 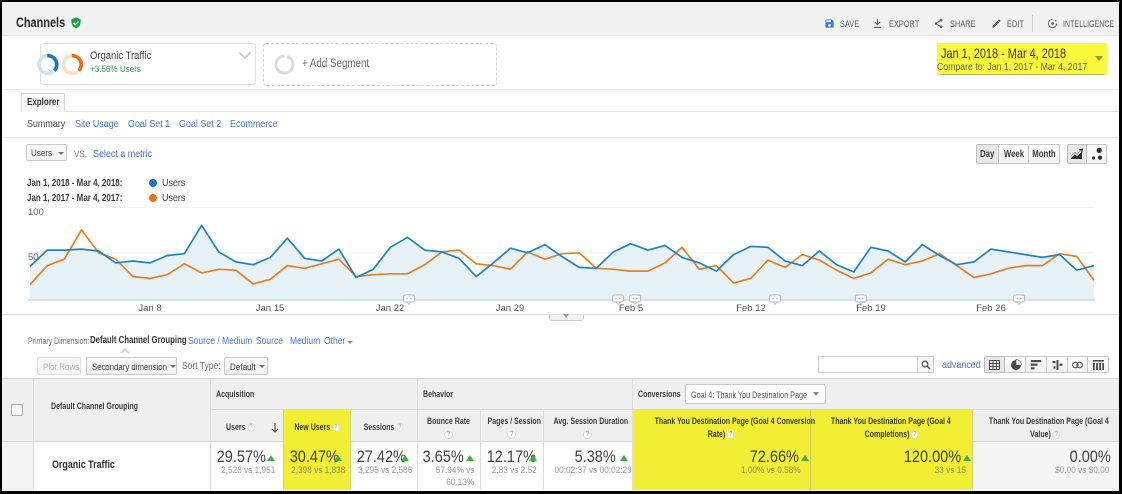 I want to click on svg-text: Jan 15, so click(x=270, y=308).